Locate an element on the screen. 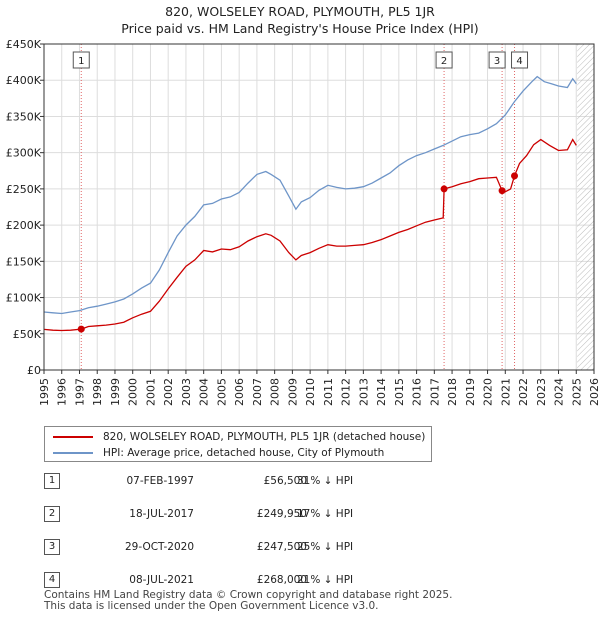 Image resolution: width=600 pixels, height=620 pixels. sale-hpi-diff: 25% ↓ HPI is located at coordinates (325, 547).